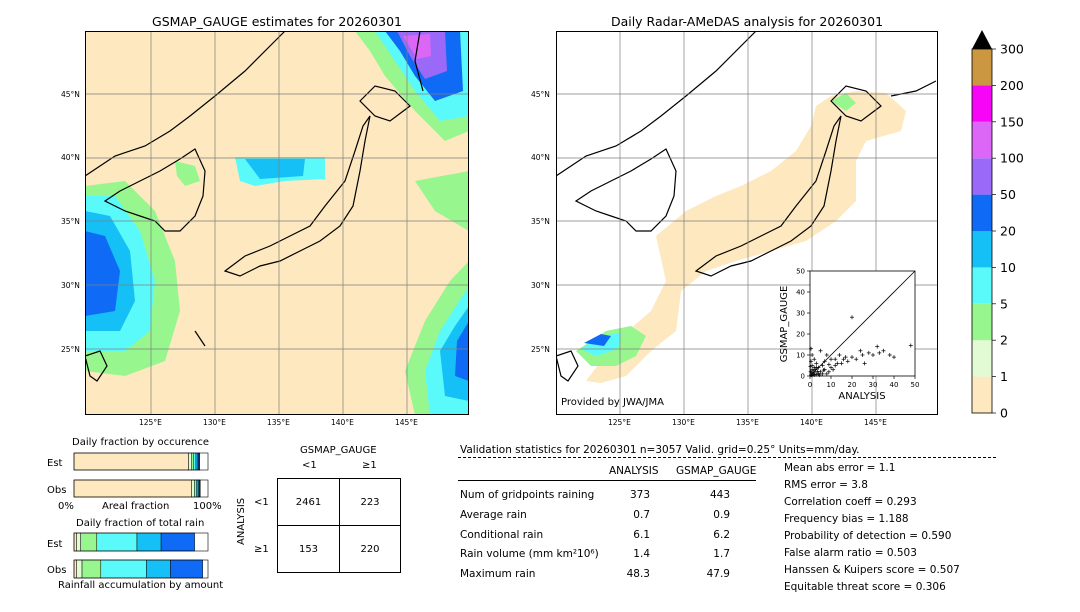 The width and height of the screenshot is (1080, 612). Describe the element at coordinates (141, 475) in the screenshot. I see `occurrence-bars-group` at that location.